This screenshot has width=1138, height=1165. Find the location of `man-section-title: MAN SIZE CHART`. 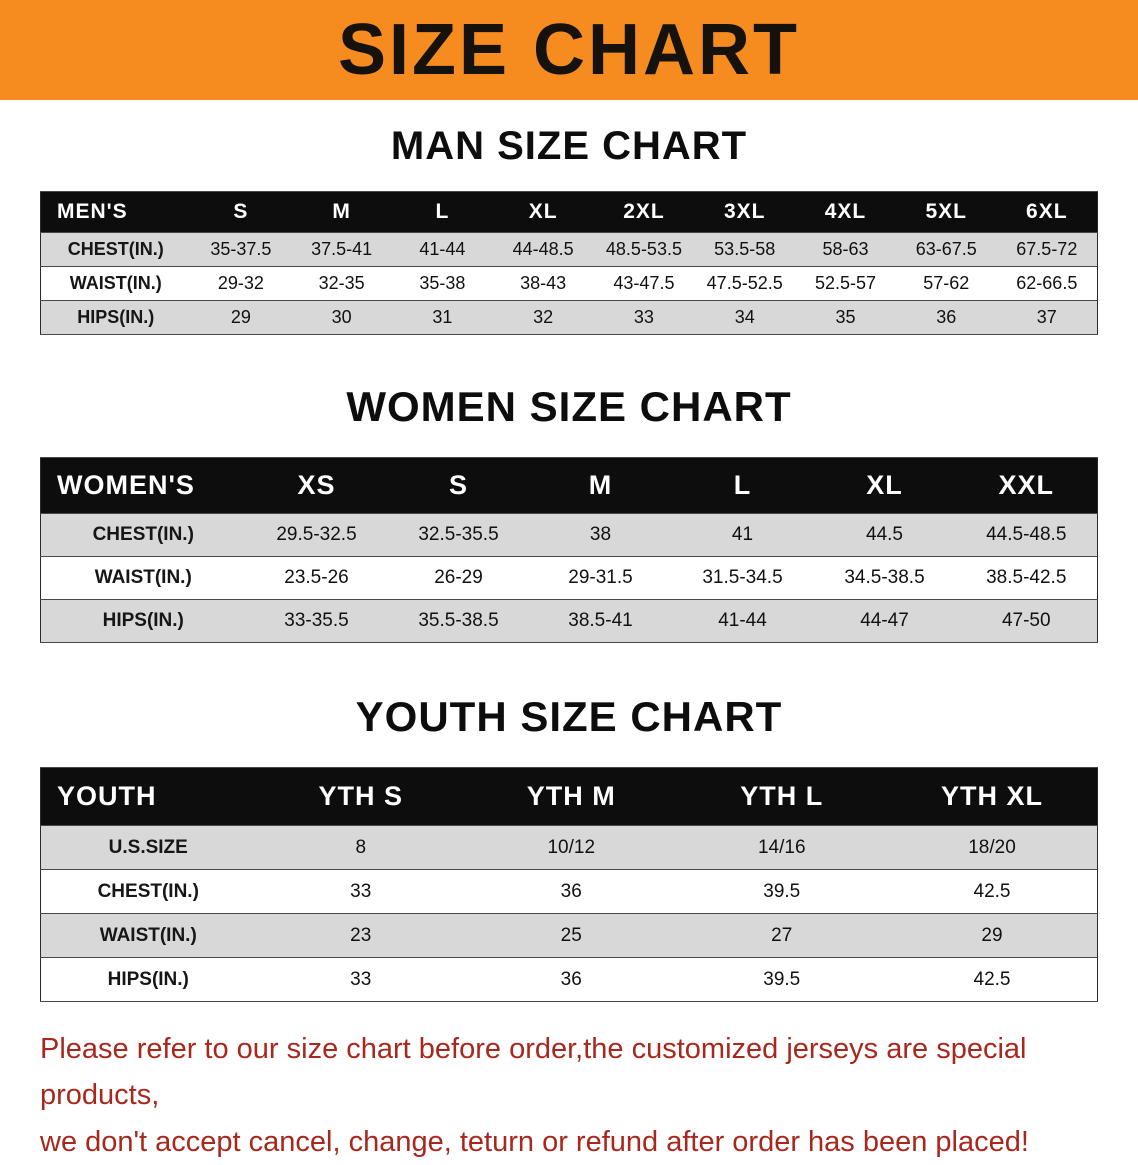

man-section-title: MAN SIZE CHART is located at coordinates (569, 146).